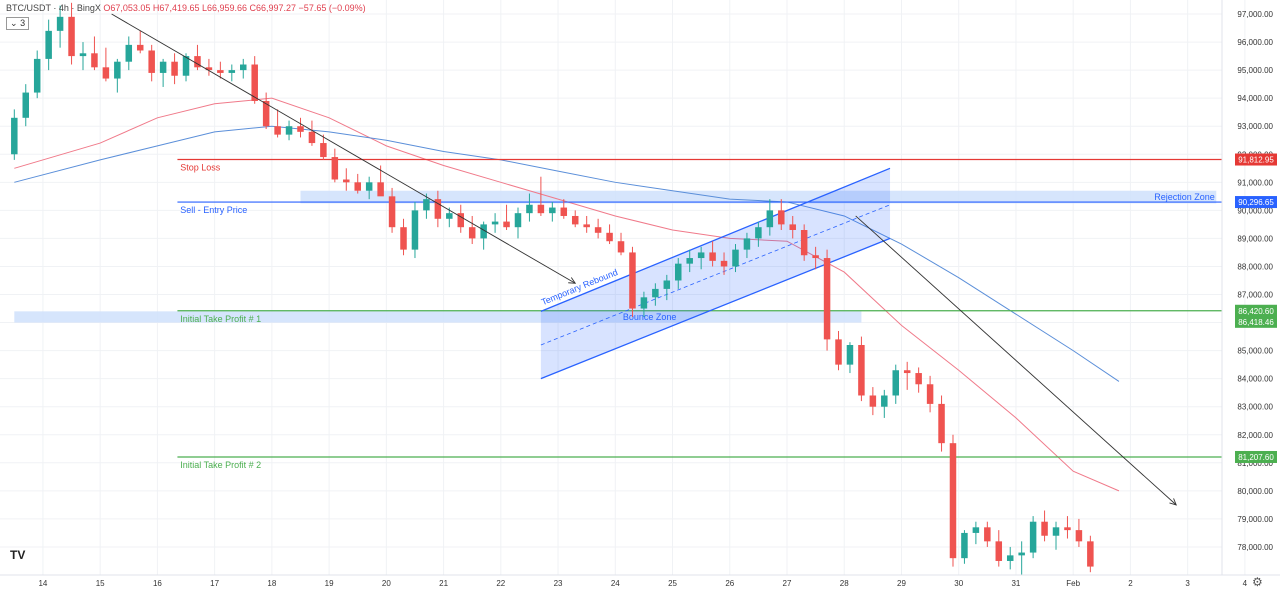  What do you see at coordinates (1255, 126) in the screenshot?
I see `y-tick-label: 93,000.00` at bounding box center [1255, 126].